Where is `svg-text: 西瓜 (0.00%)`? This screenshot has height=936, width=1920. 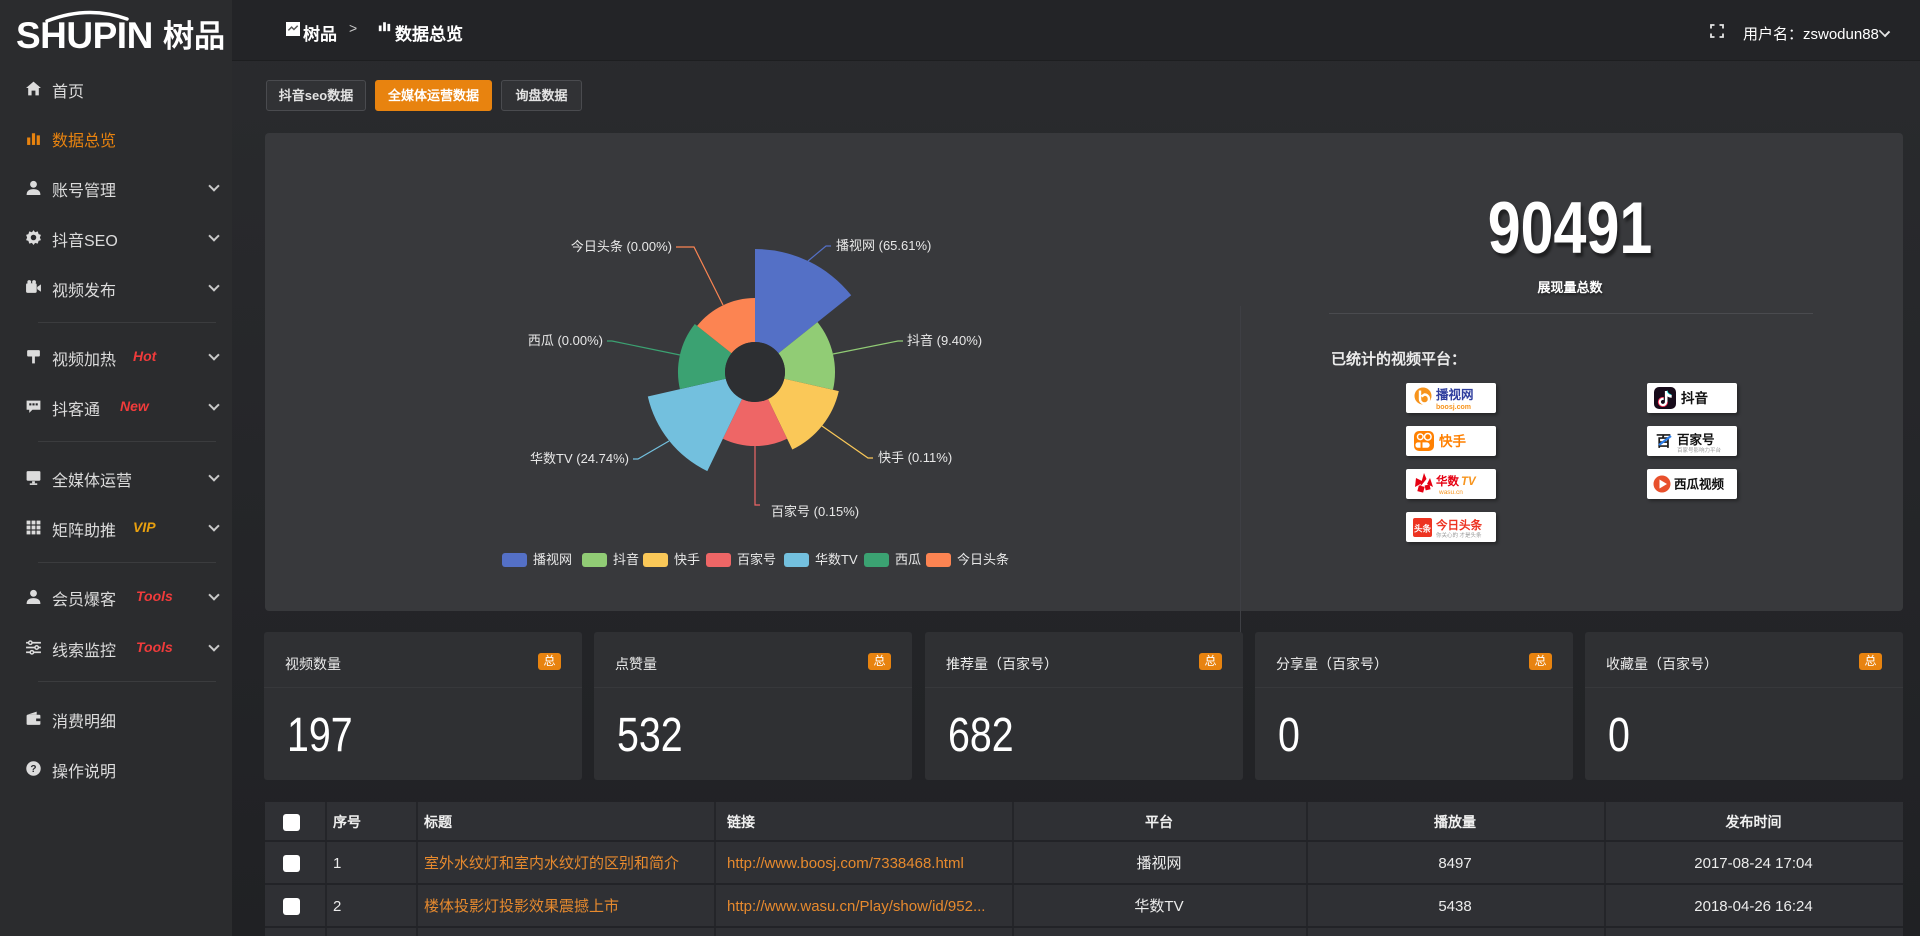 svg-text: 西瓜 (0.00%) is located at coordinates (565, 340).